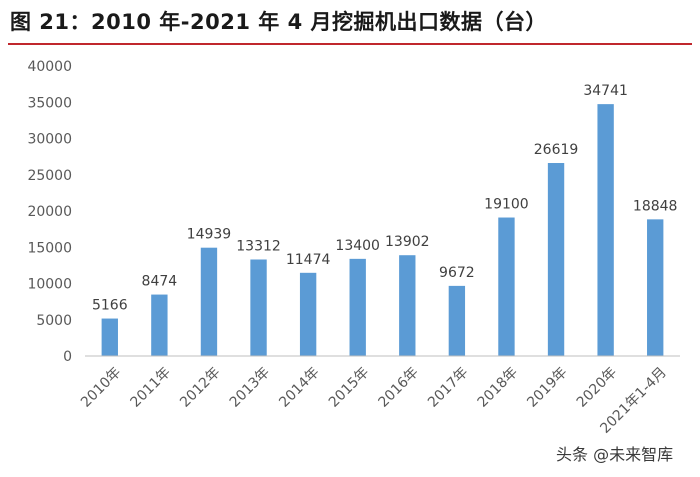 The width and height of the screenshot is (700, 477). Describe the element at coordinates (605, 91) in the screenshot. I see `value-label: 34741` at that location.